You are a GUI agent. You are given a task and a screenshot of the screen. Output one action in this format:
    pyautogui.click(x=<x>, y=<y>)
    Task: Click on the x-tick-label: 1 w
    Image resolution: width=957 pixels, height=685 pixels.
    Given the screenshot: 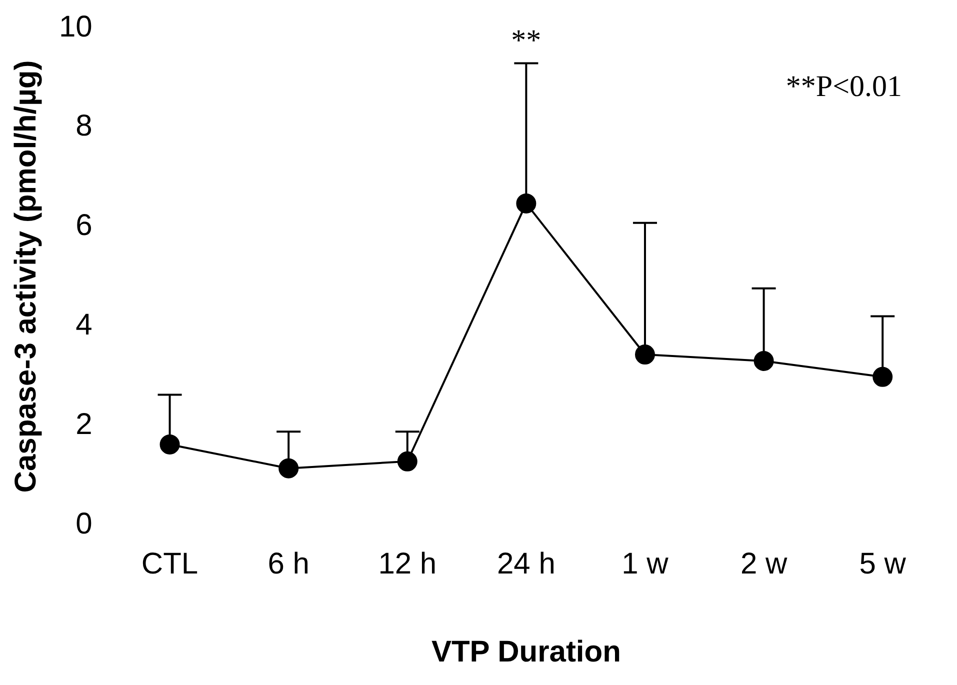 What is the action you would take?
    pyautogui.click(x=645, y=563)
    